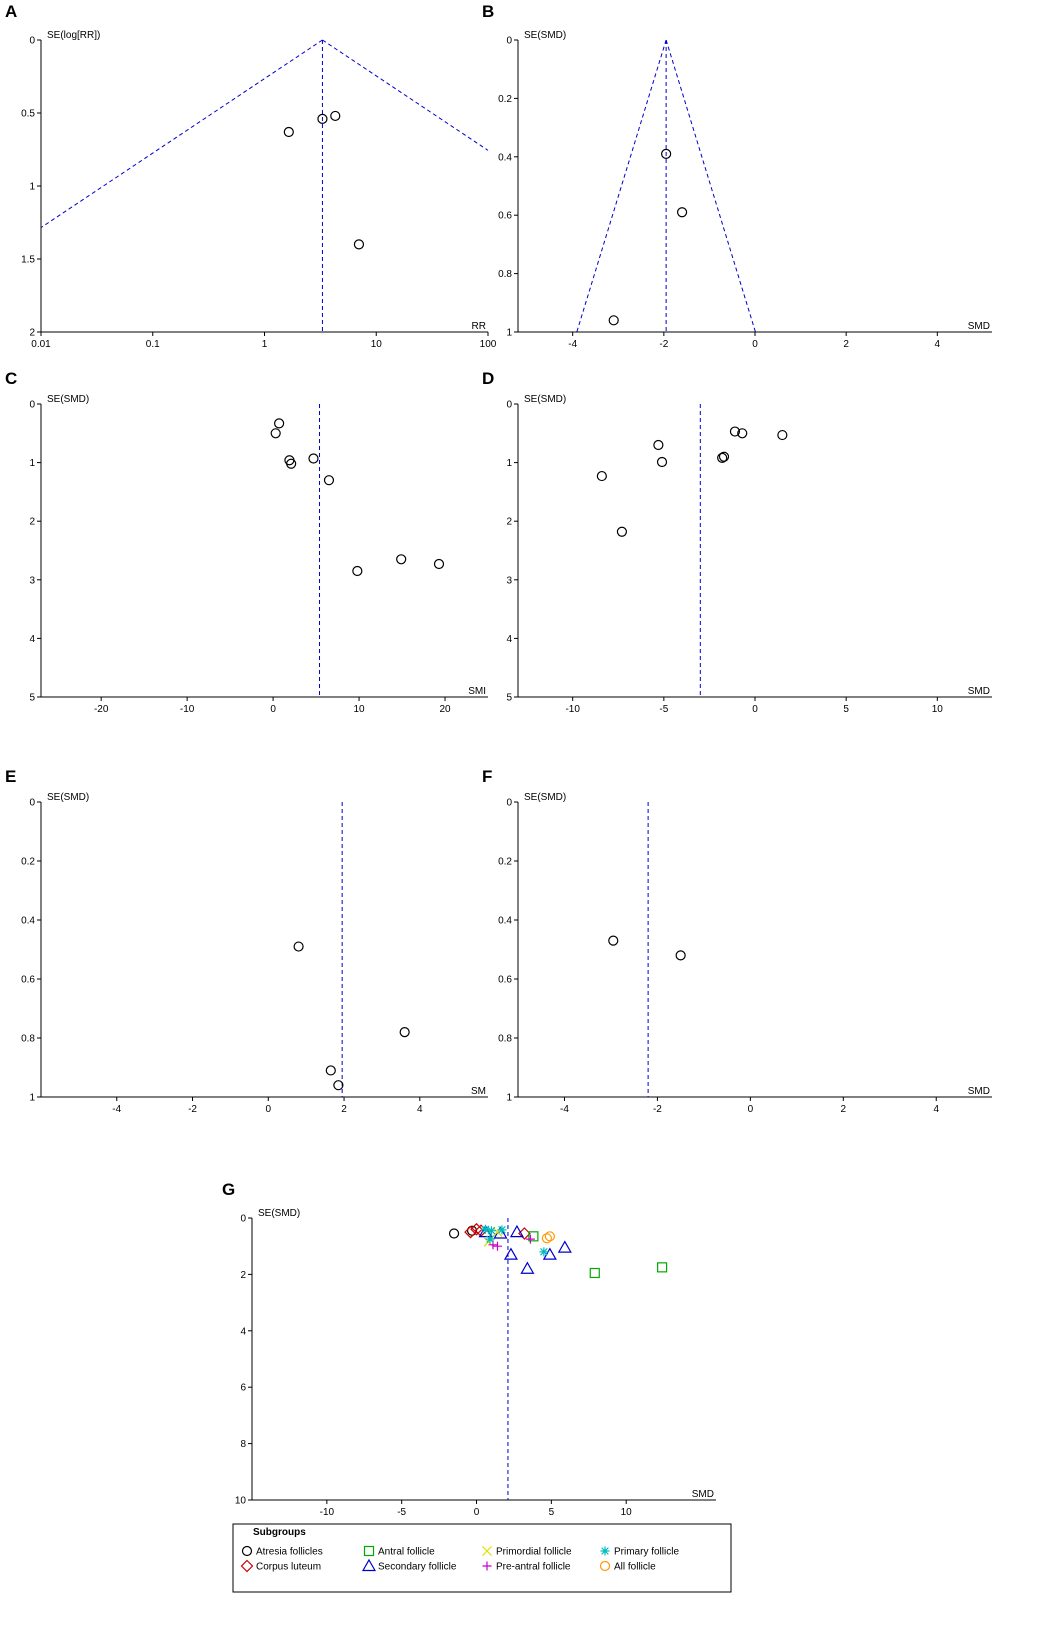  Describe the element at coordinates (241, 1501) in the screenshot. I see `y-tick-label: 10` at that location.